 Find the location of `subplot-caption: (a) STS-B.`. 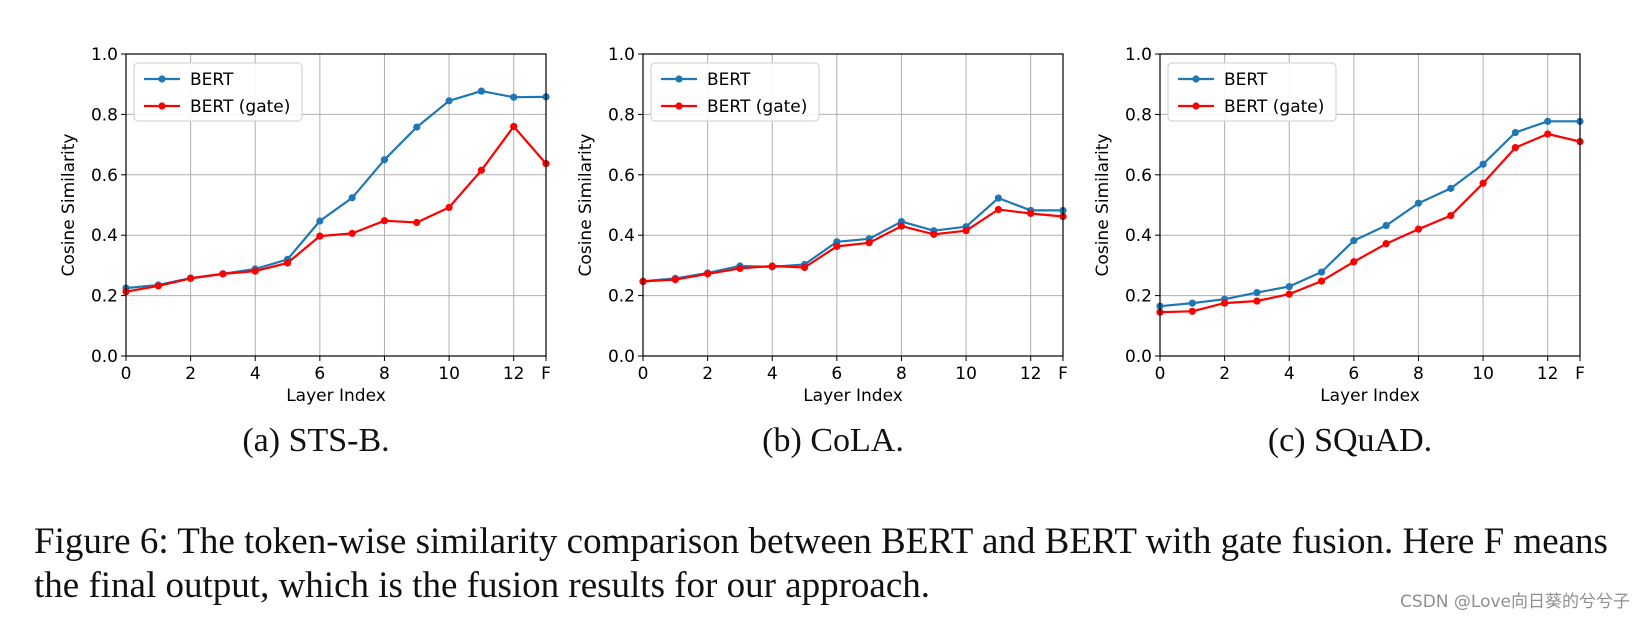

subplot-caption: (a) STS-B. is located at coordinates (315, 440).